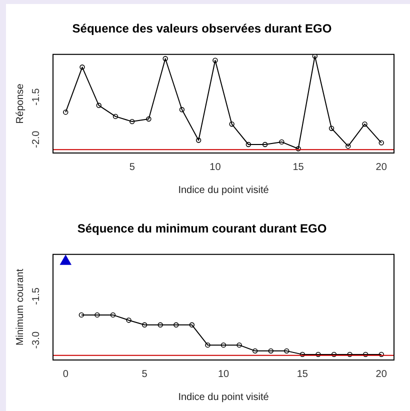 This screenshot has width=410, height=411. Describe the element at coordinates (202, 229) in the screenshot. I see `chart-title: Séquence du minimum courant durant EGO` at that location.